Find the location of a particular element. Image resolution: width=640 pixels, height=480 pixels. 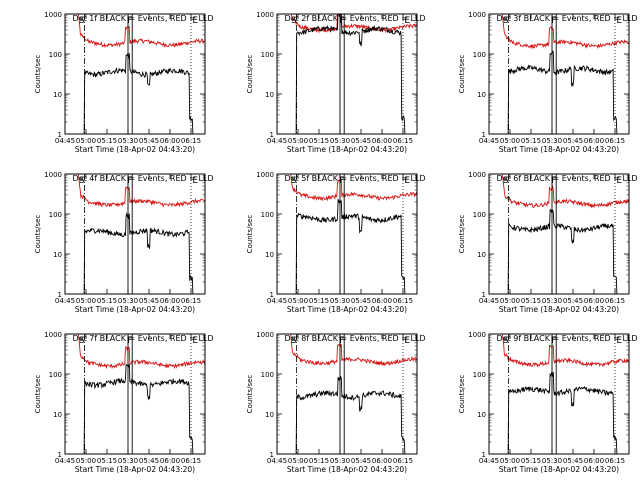

panel-title: Det 1f BLACK = Events, RED = LLD is located at coordinates (142, 18).